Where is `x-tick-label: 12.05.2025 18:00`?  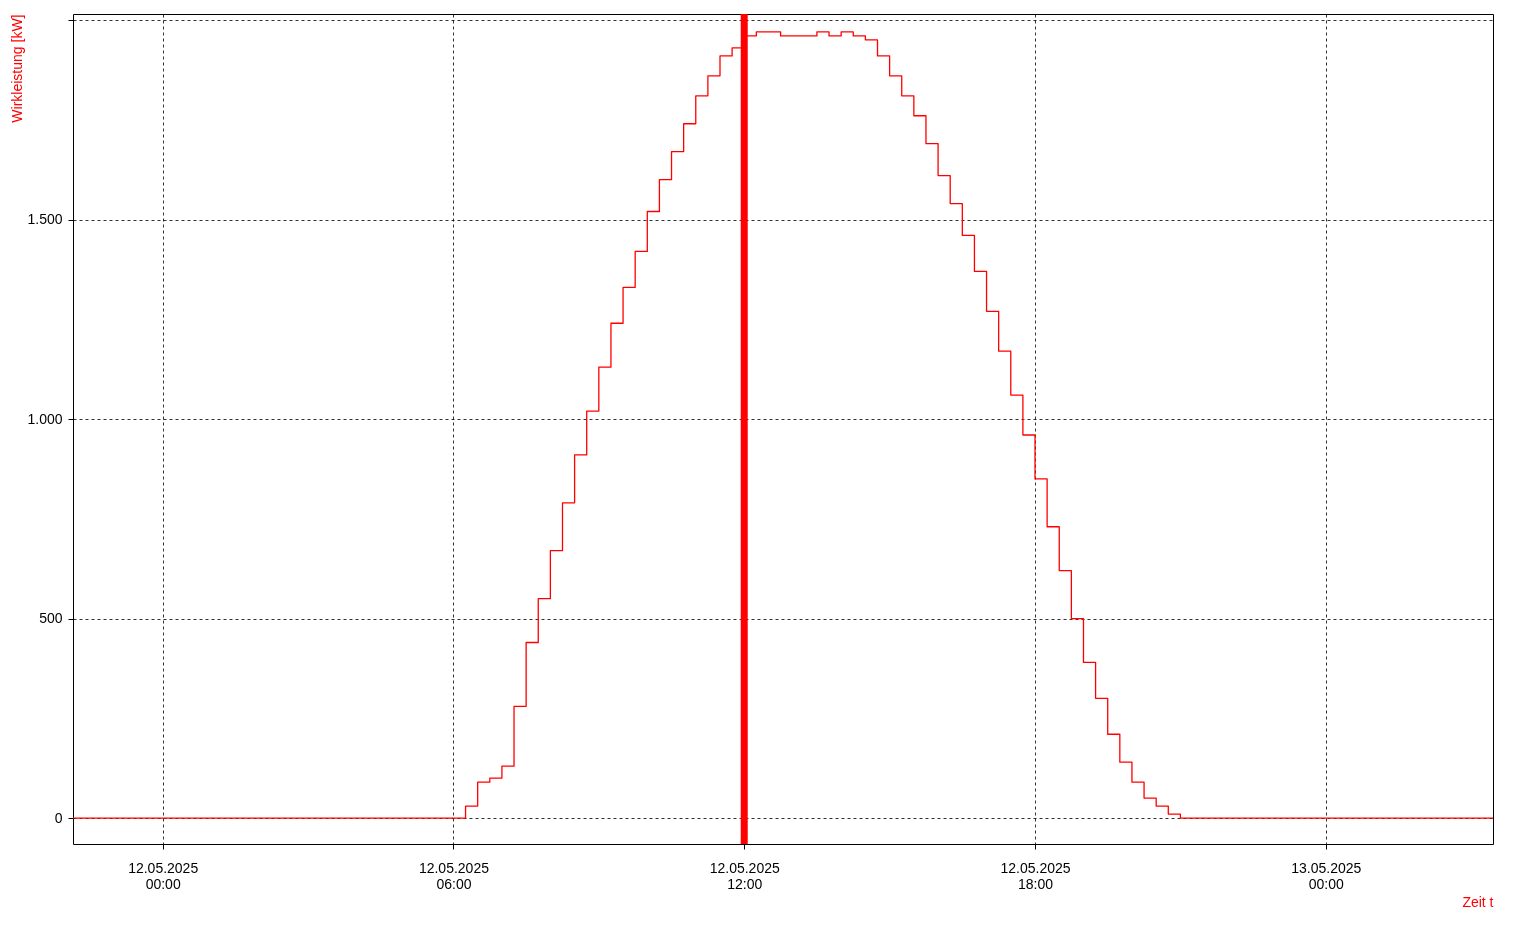 x-tick-label: 12.05.2025 18:00 is located at coordinates (1035, 875).